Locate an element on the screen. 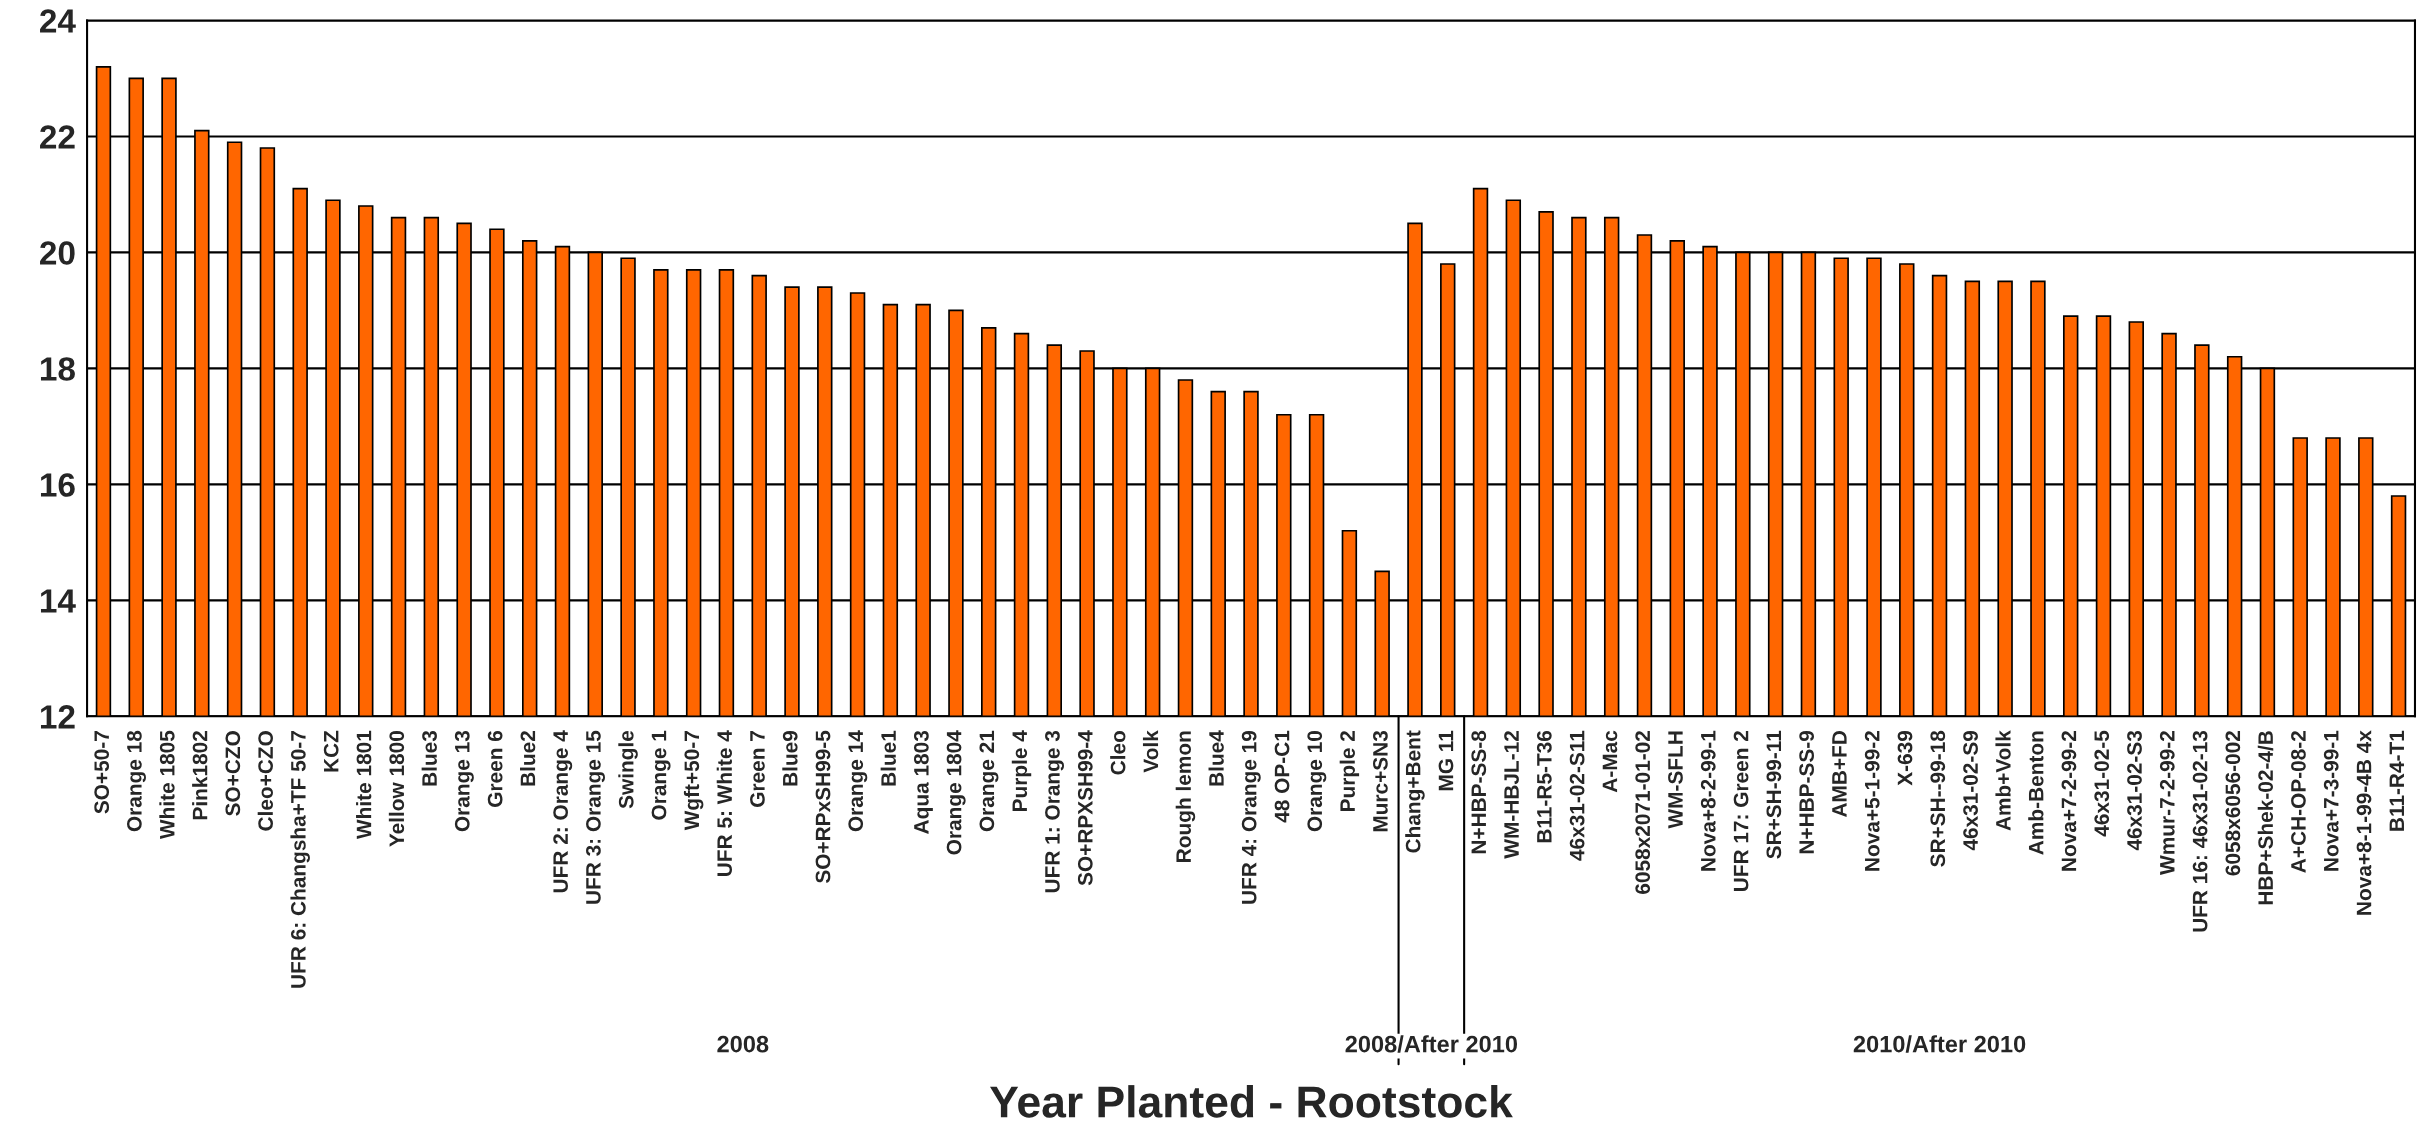  x-tick-label: Green 7 is located at coordinates (757, 769).